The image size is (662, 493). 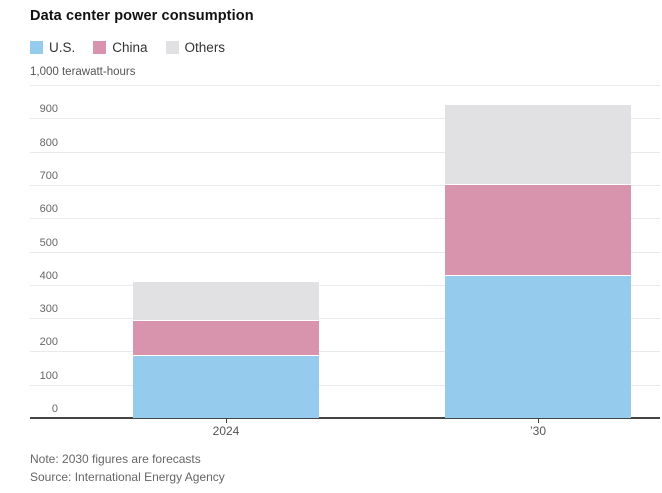 I want to click on legend-item-us: U.S., so click(x=52, y=47).